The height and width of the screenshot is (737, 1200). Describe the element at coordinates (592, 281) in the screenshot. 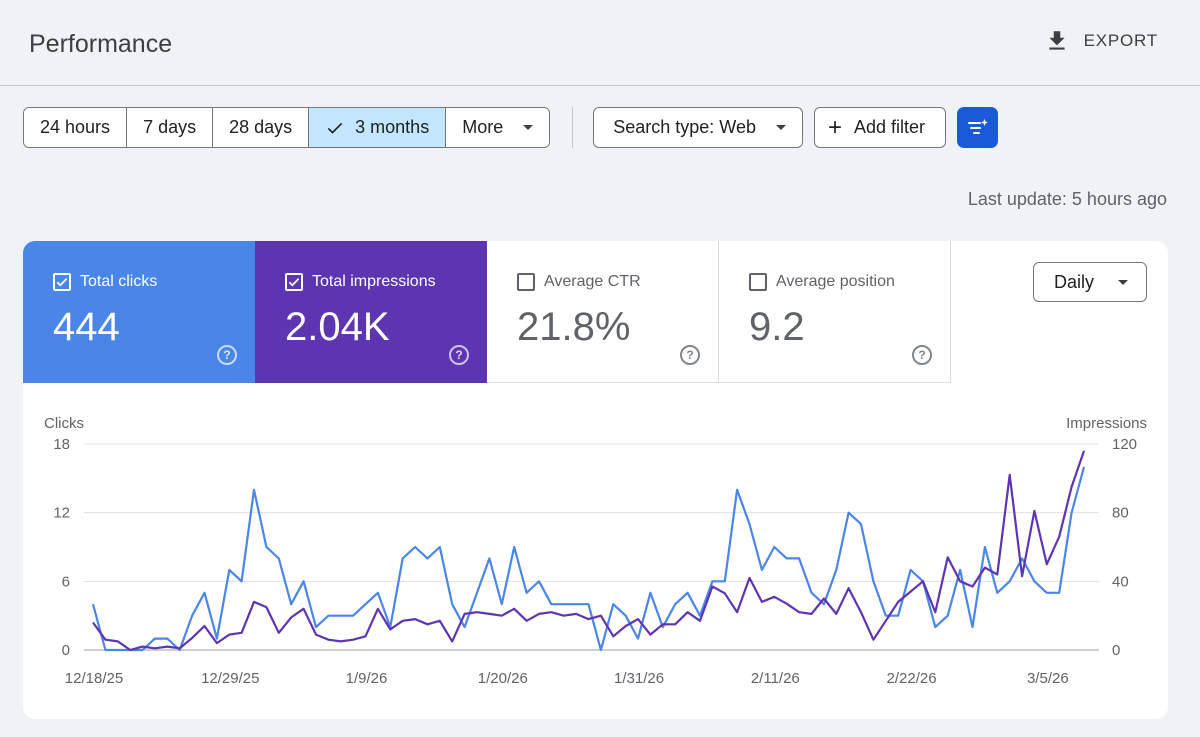

I see `metric-label: Average CTR` at that location.